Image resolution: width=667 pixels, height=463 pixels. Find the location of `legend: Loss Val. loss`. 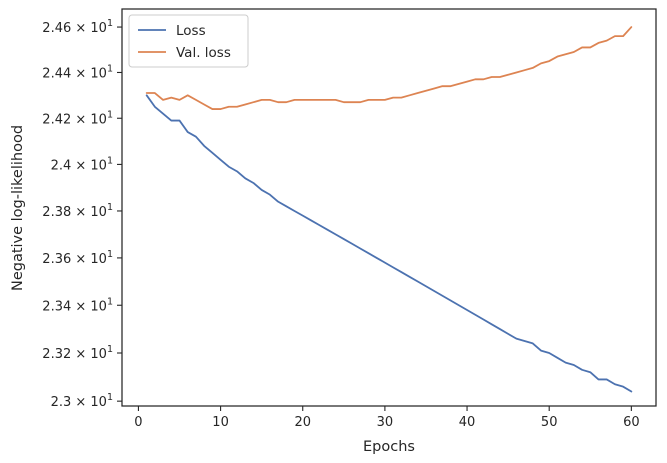

legend: Loss Val. loss is located at coordinates (188, 41).